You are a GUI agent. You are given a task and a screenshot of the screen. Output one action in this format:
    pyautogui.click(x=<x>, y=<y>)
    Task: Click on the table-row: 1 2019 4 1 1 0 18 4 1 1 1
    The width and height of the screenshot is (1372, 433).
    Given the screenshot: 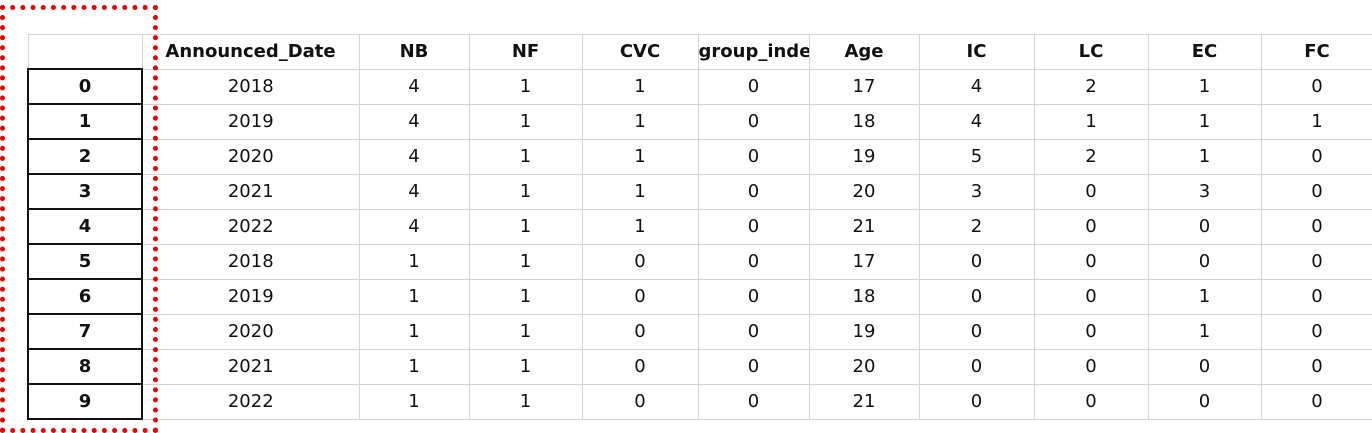 What is the action you would take?
    pyautogui.click(x=699, y=121)
    